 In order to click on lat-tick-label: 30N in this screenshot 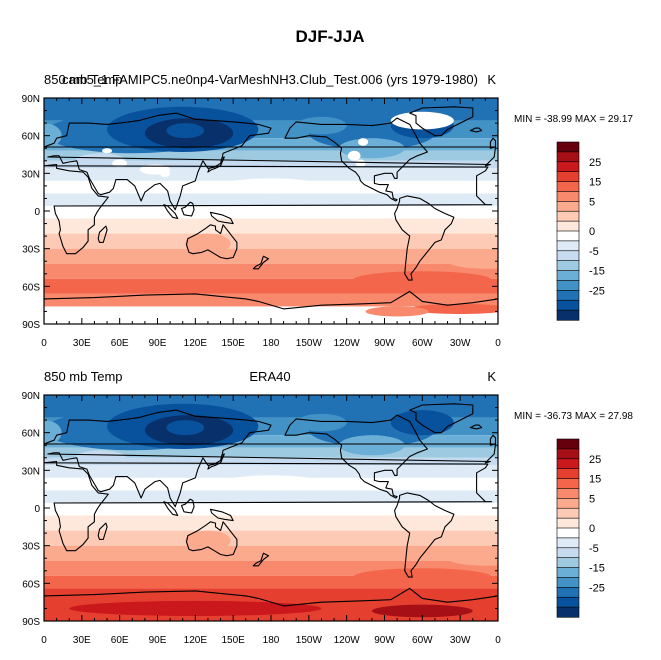, I will do `click(31, 174)`.